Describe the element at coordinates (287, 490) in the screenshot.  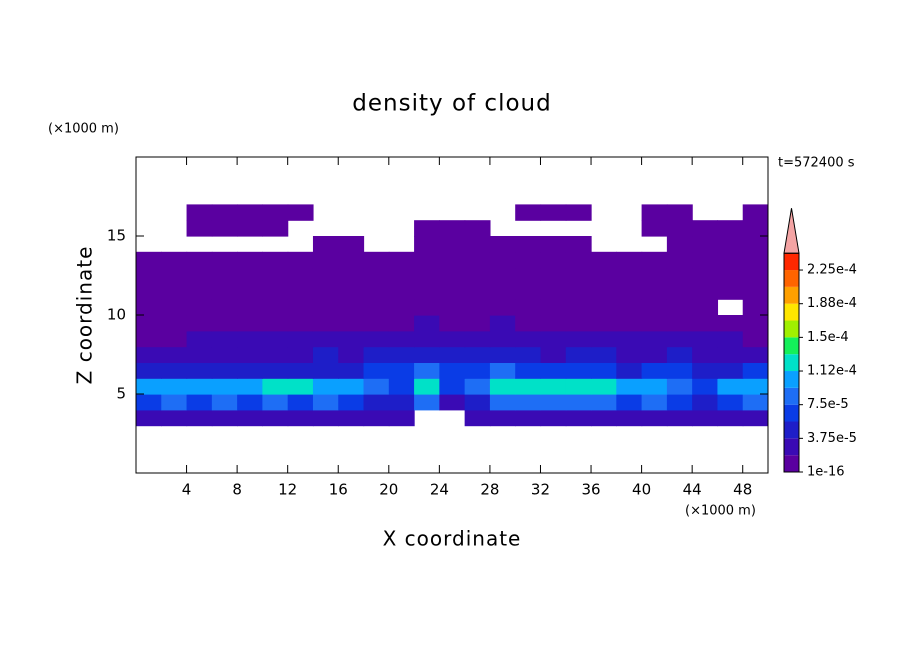
I see `x-tick-label: 12` at that location.